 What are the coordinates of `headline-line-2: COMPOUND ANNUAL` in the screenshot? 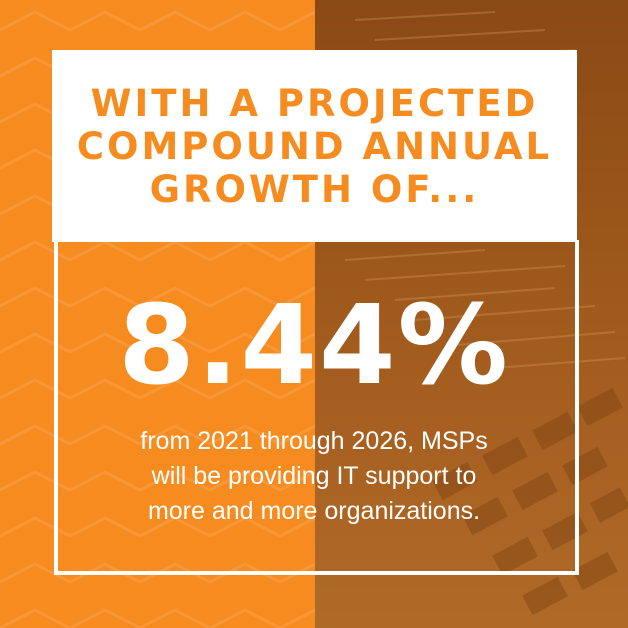 It's located at (314, 146).